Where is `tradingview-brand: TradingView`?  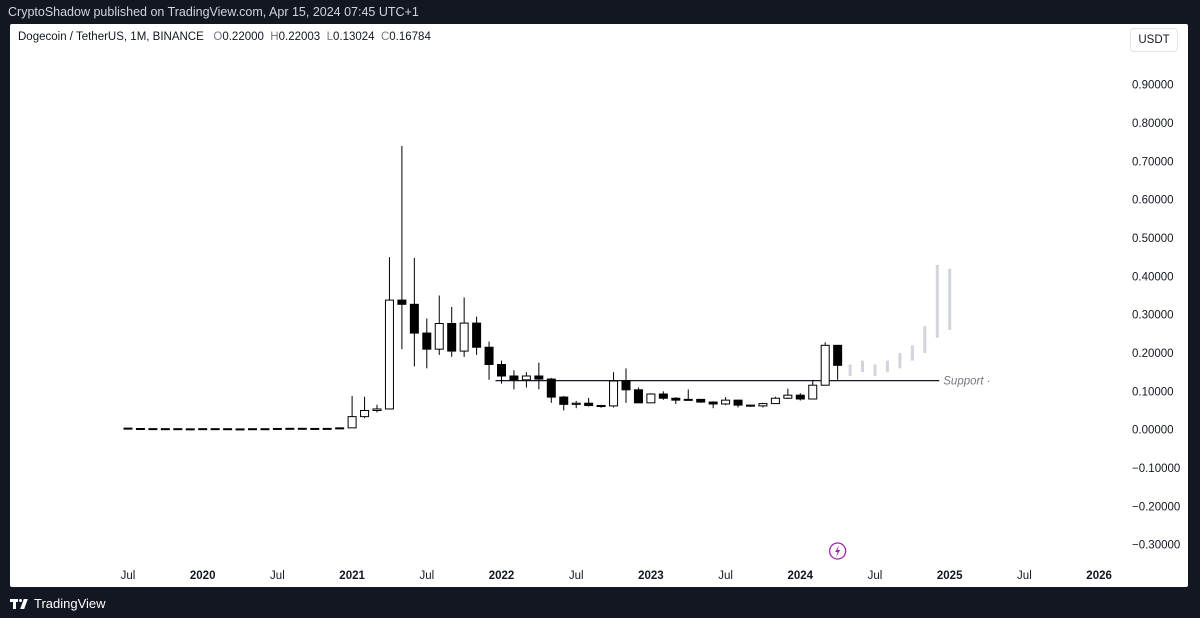
tradingview-brand: TradingView is located at coordinates (70, 603).